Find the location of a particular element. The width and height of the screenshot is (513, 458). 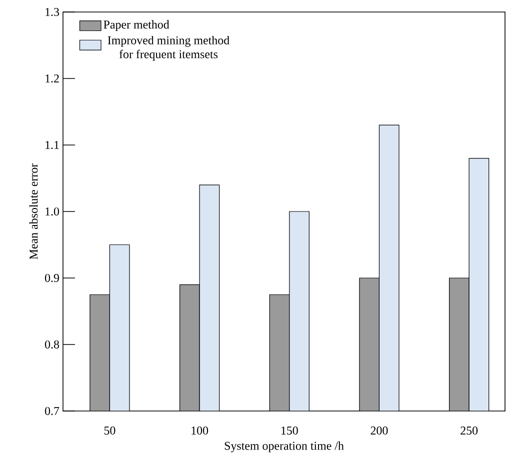

x-axis-title: System operation time /h is located at coordinates (284, 446).